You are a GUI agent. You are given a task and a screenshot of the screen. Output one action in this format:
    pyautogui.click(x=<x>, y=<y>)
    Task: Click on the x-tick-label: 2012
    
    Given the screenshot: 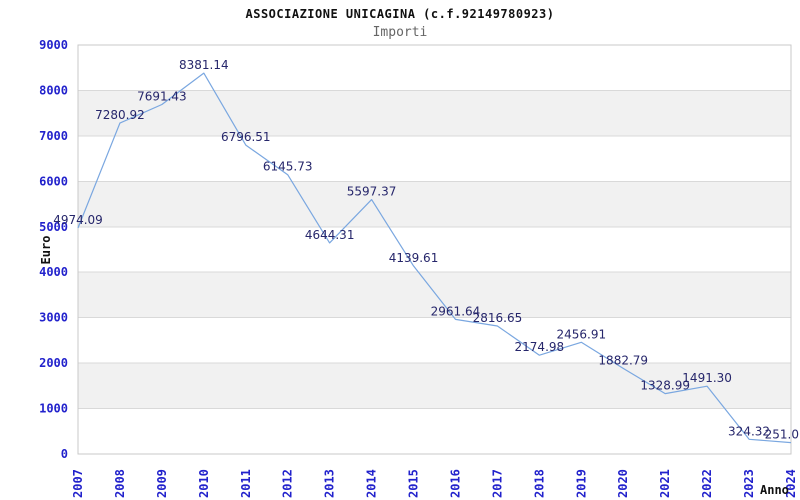 What is the action you would take?
    pyautogui.click(x=288, y=483)
    